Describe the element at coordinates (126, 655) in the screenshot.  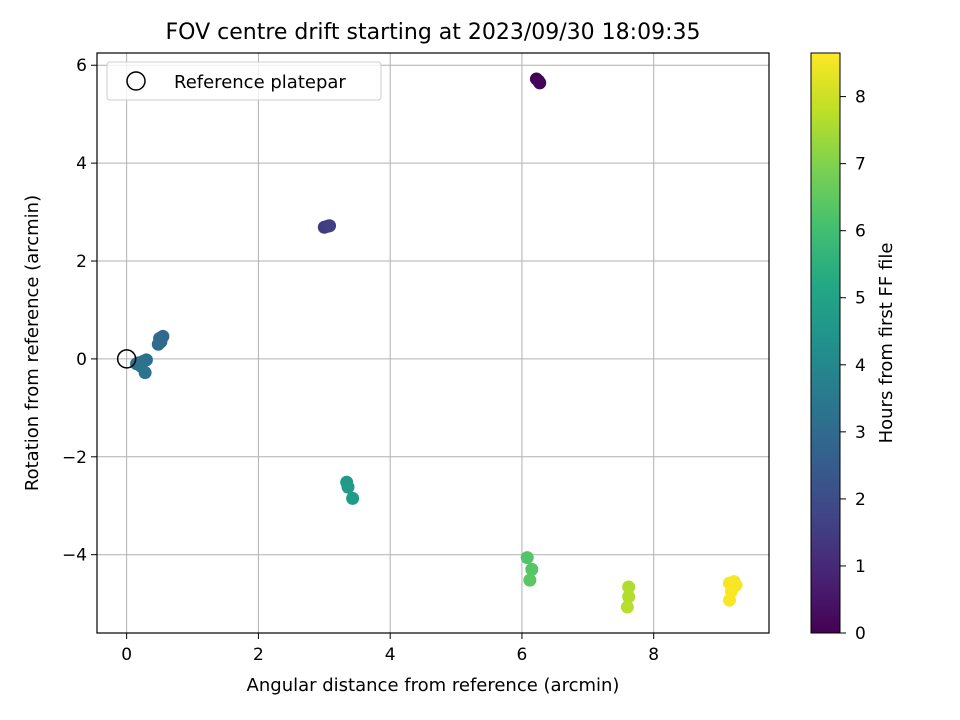
I see `x-tick-label: 0` at that location.